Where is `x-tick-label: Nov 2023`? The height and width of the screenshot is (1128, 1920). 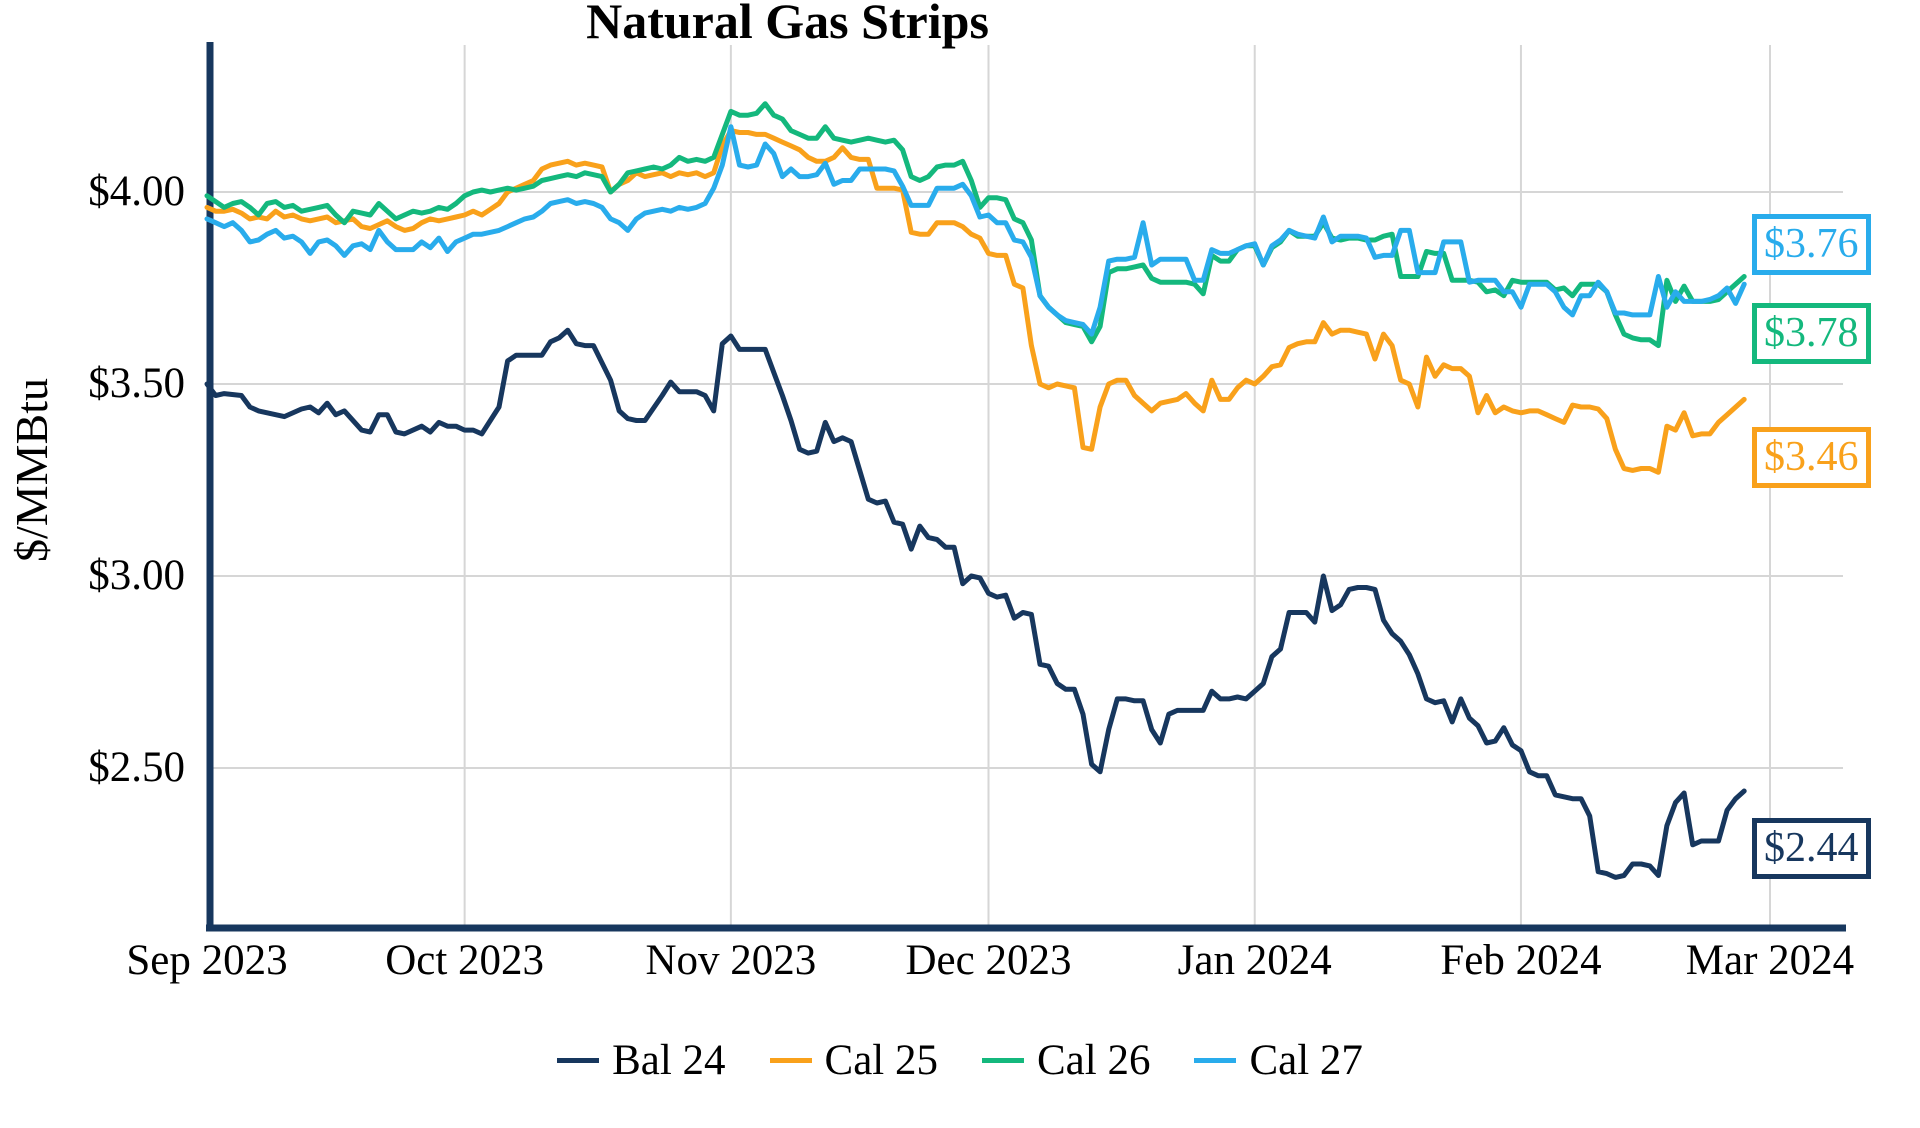 x-tick-label: Nov 2023 is located at coordinates (731, 960).